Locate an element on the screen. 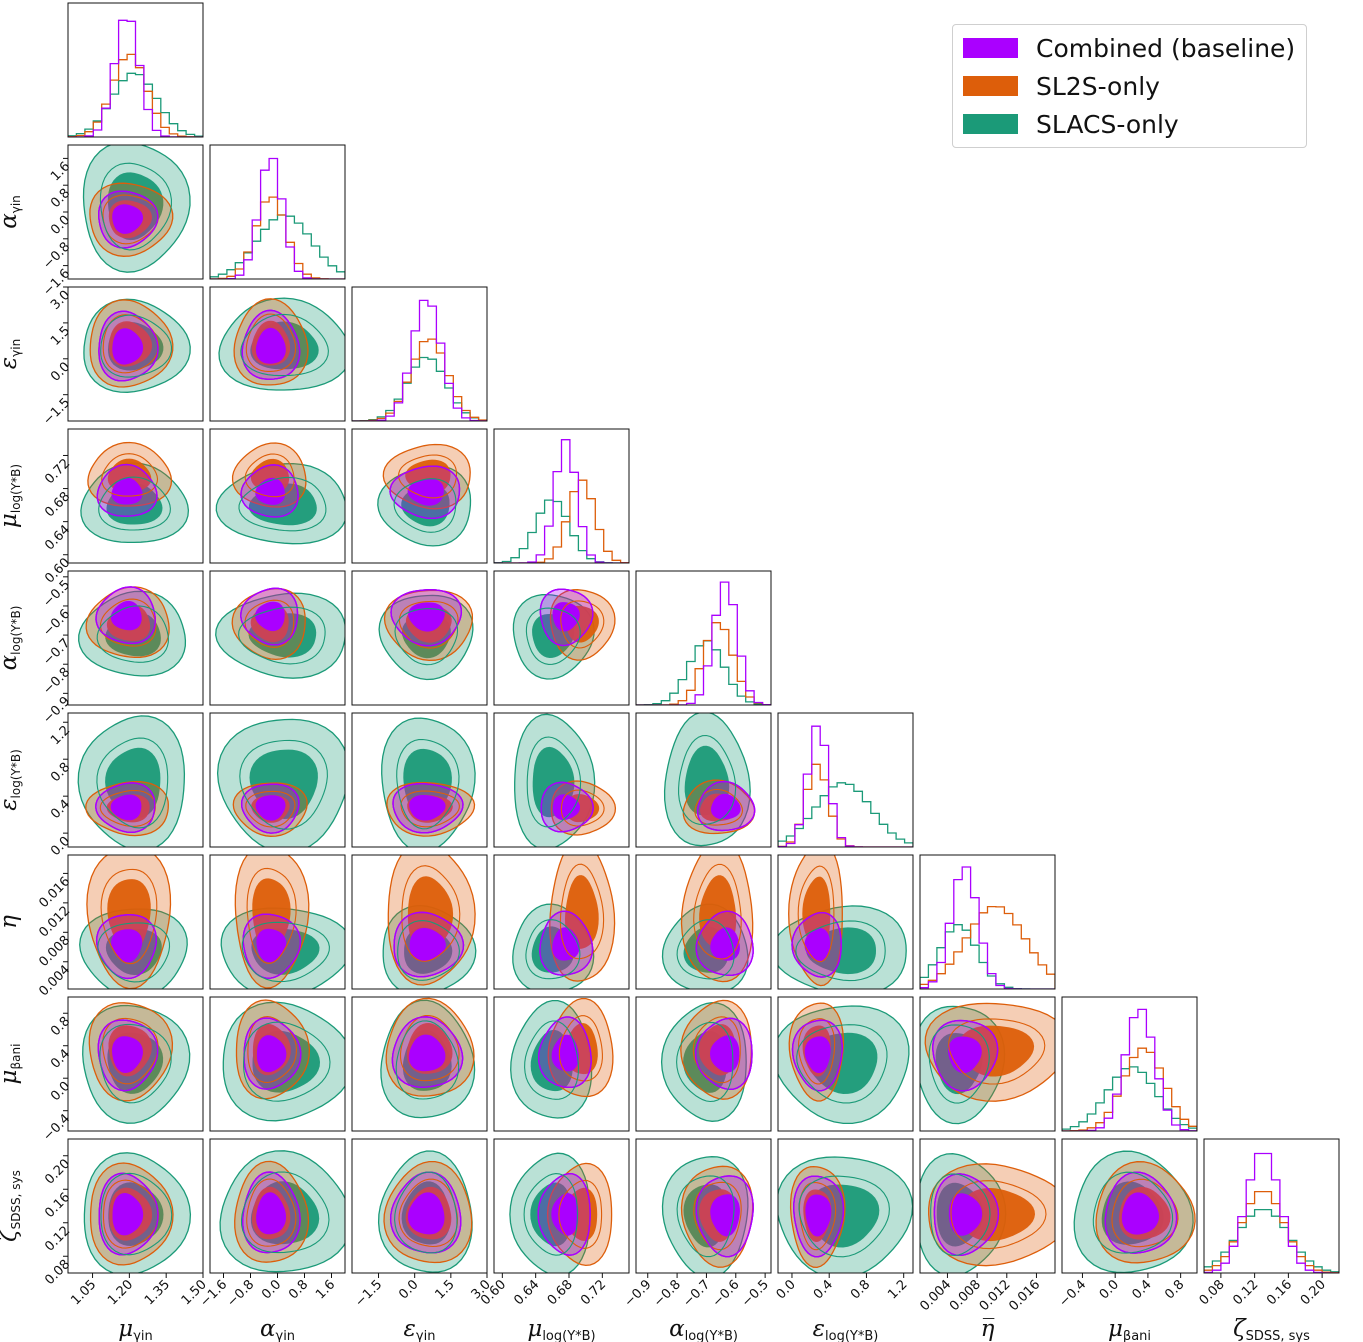  x-tick-label: 1.35 is located at coordinates (157, 1292).